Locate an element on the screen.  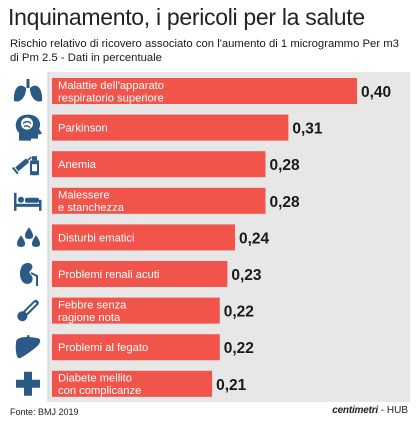
bed-patient-icon is located at coordinates (28, 201).